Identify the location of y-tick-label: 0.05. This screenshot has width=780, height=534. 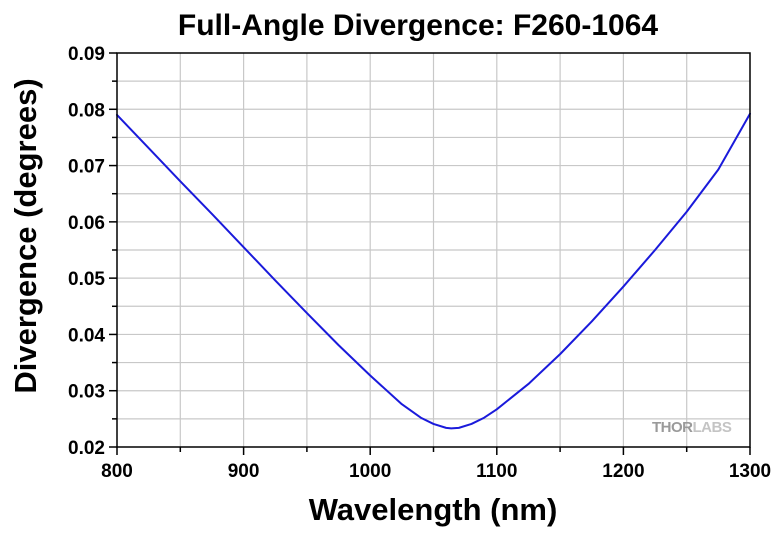
(86, 279).